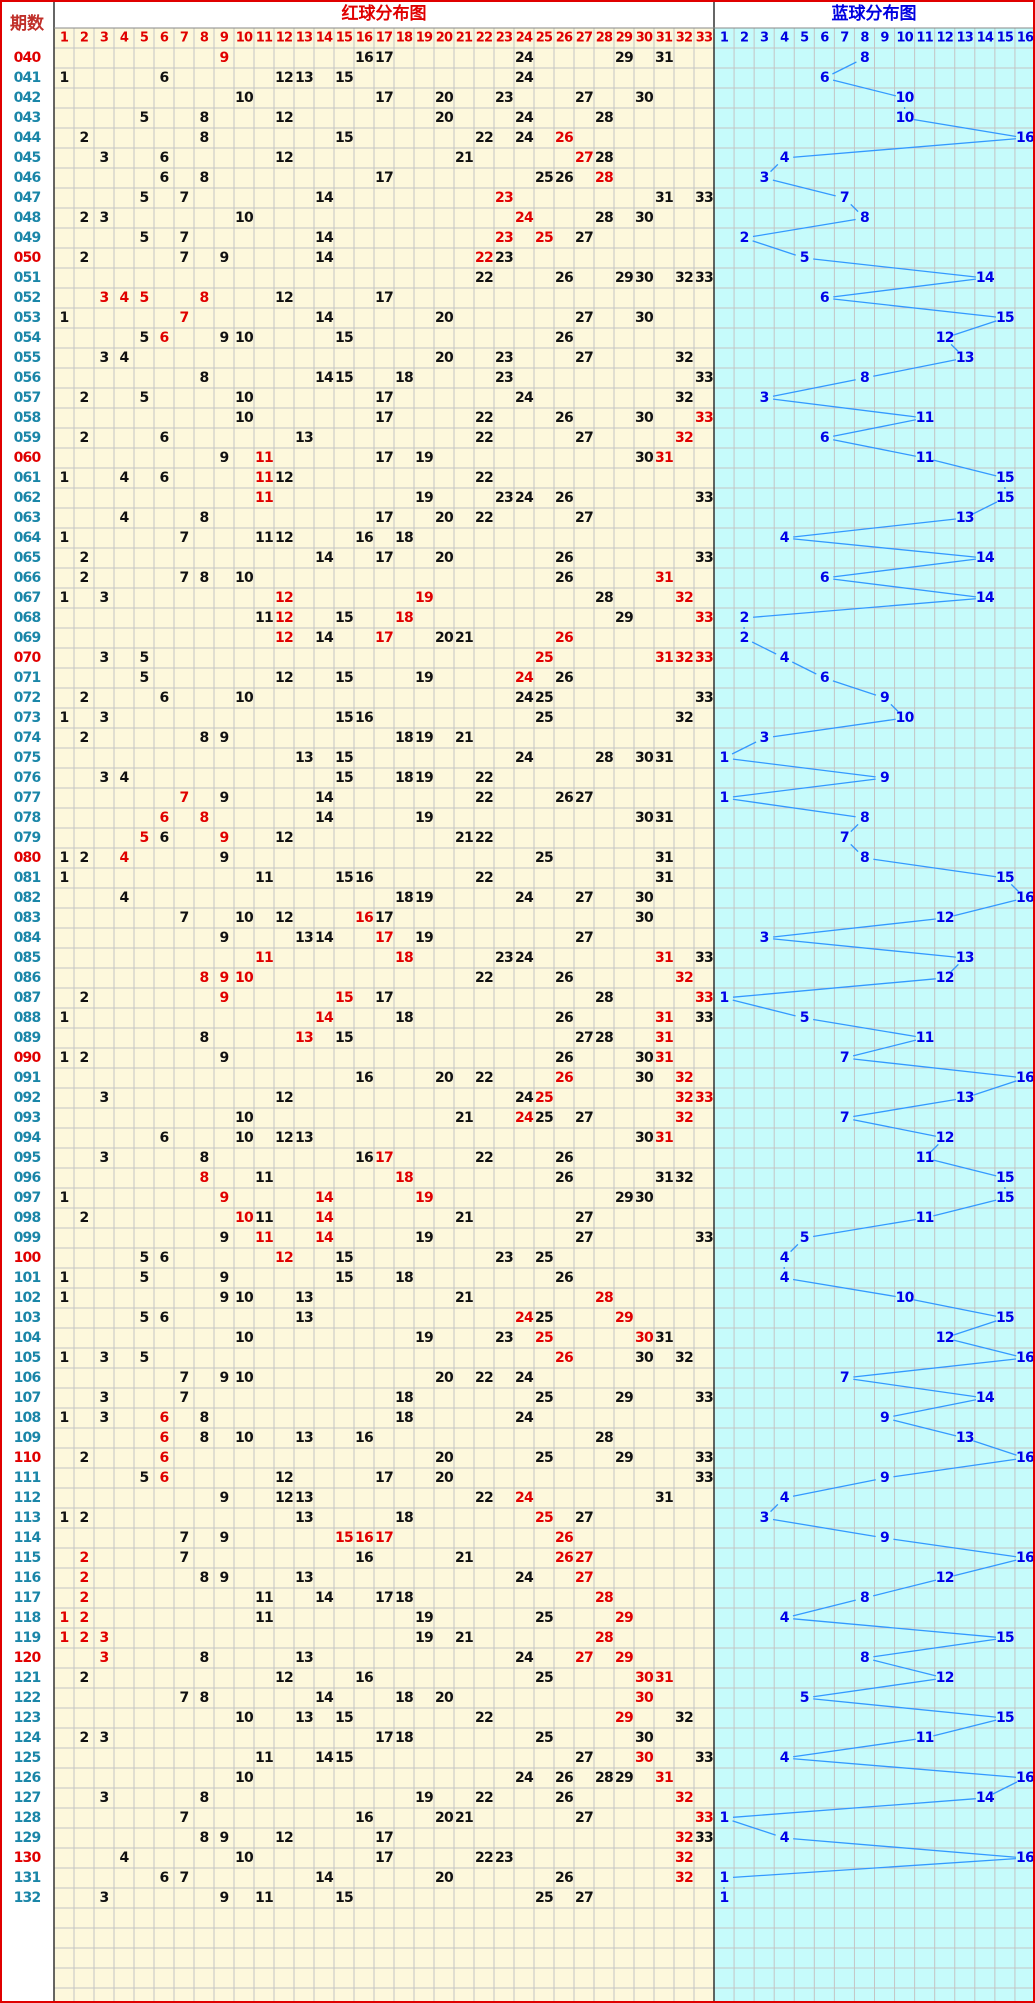 The width and height of the screenshot is (1035, 2003). Describe the element at coordinates (1025, 138) in the screenshot. I see `blue-ball: 16` at that location.